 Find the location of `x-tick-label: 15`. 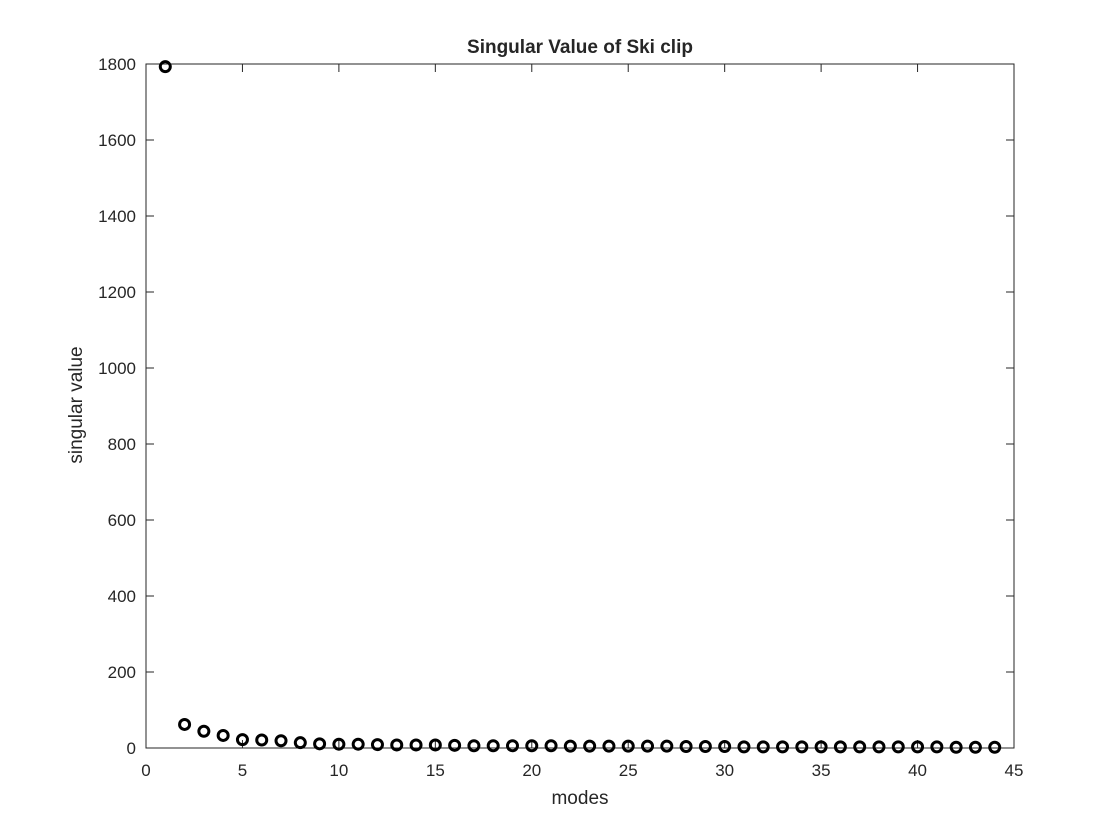

x-tick-label: 15 is located at coordinates (435, 770).